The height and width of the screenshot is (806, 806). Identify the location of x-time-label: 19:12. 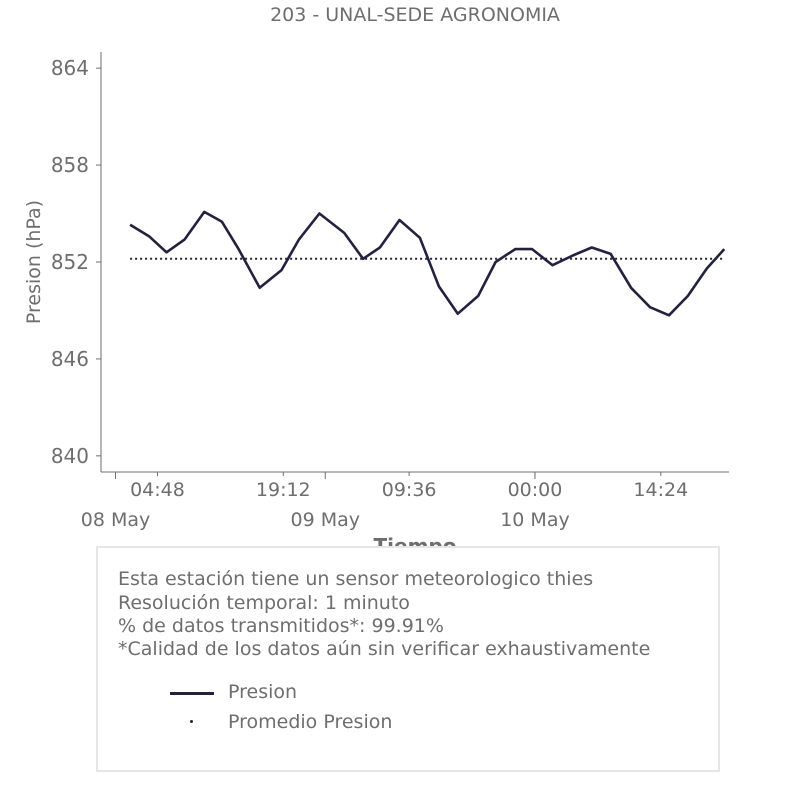
(283, 490).